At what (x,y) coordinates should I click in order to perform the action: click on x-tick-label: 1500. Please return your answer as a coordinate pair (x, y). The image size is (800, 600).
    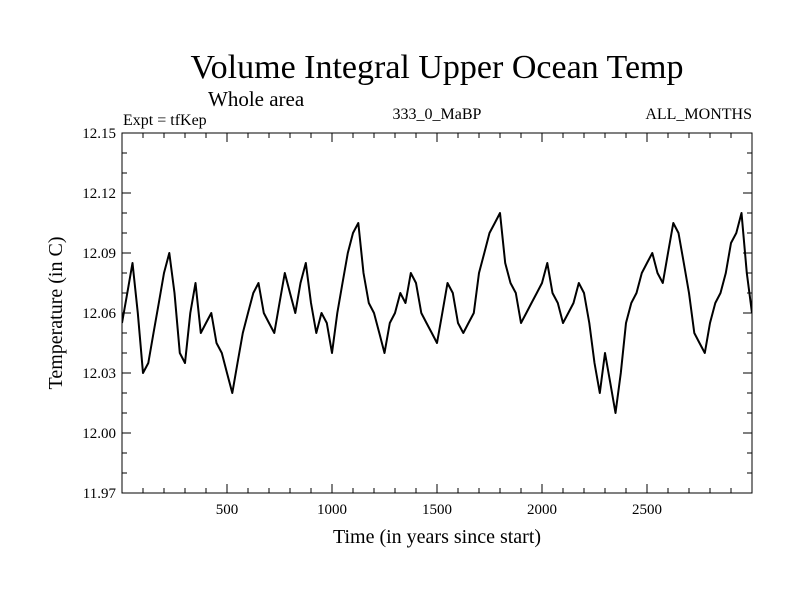
    Looking at the image, I should click on (437, 510).